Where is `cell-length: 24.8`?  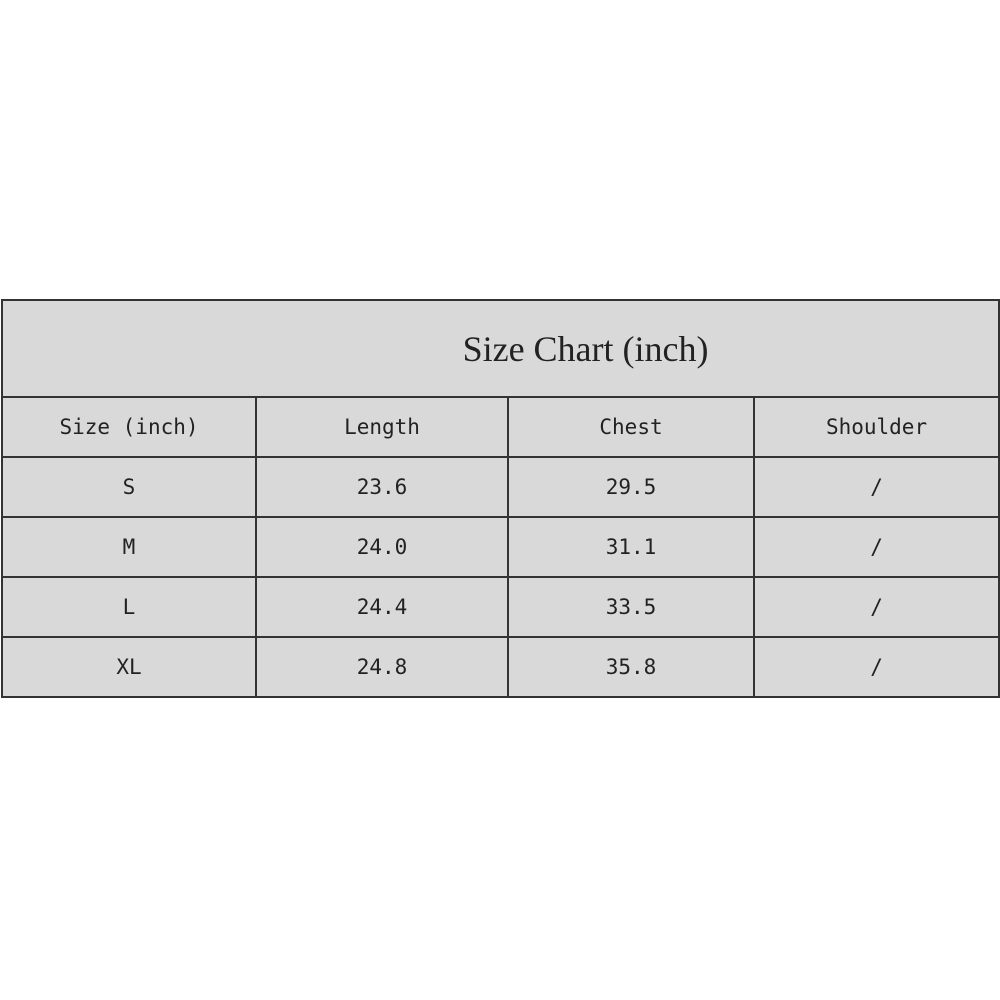
cell-length: 24.8 is located at coordinates (382, 667).